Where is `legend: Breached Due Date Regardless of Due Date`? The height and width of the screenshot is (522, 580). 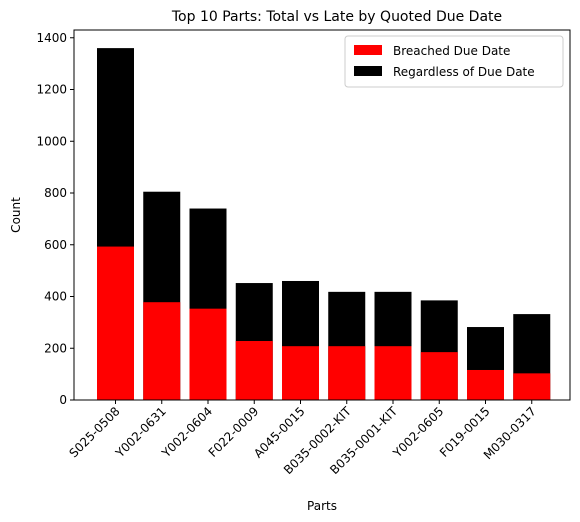
legend: Breached Due Date Regardless of Due Date is located at coordinates (454, 61).